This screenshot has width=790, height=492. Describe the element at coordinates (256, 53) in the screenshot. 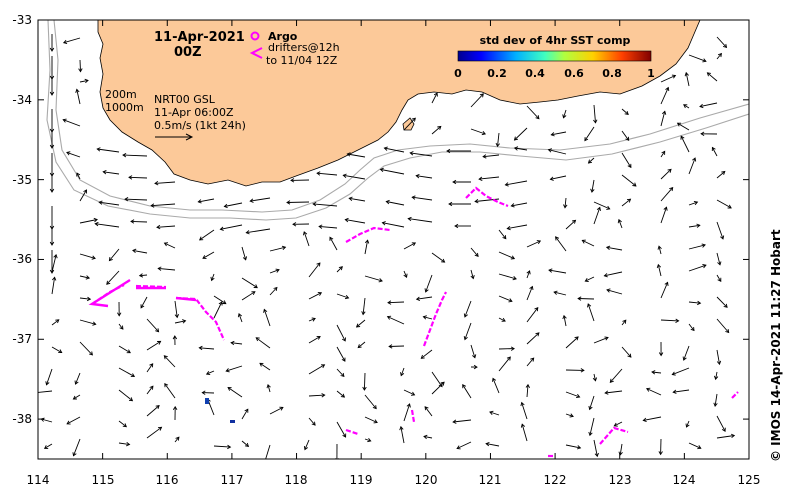

I see `drifter-marker-icon` at that location.